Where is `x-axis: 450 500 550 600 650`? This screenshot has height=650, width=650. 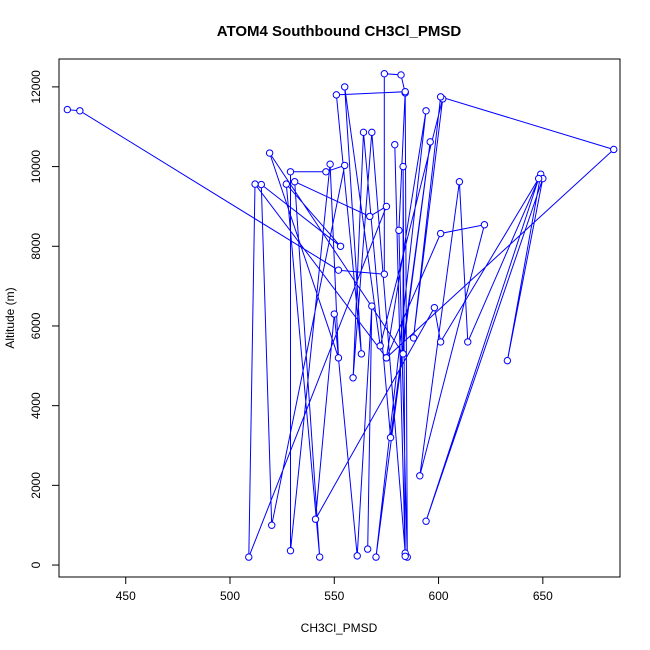 x-axis: 450 500 550 600 650 is located at coordinates (334, 589).